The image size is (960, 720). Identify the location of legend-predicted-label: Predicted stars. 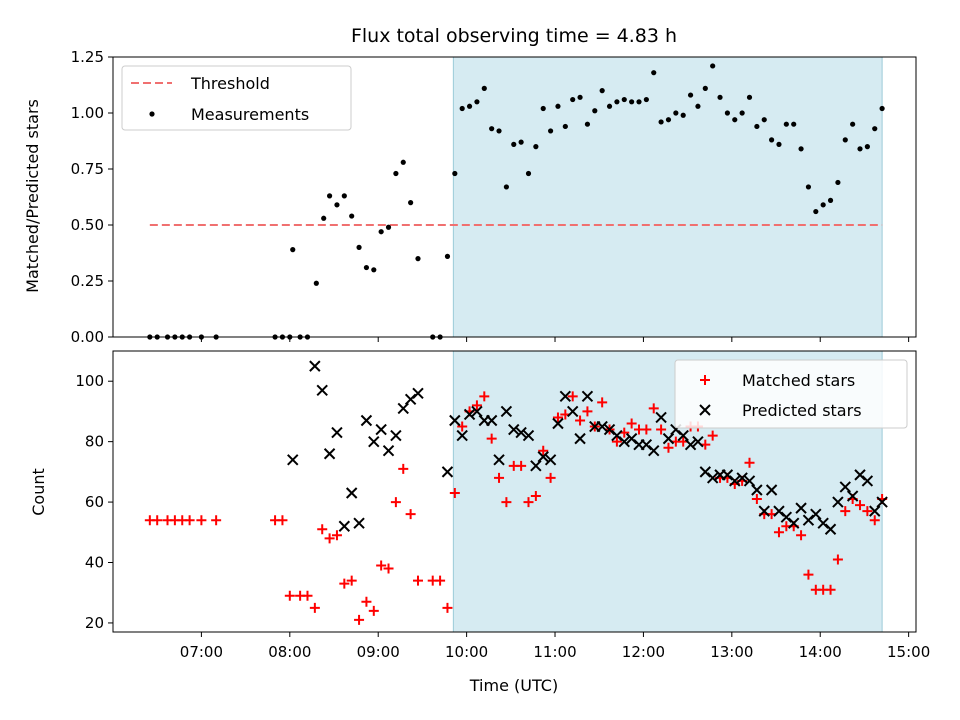
(802, 410).